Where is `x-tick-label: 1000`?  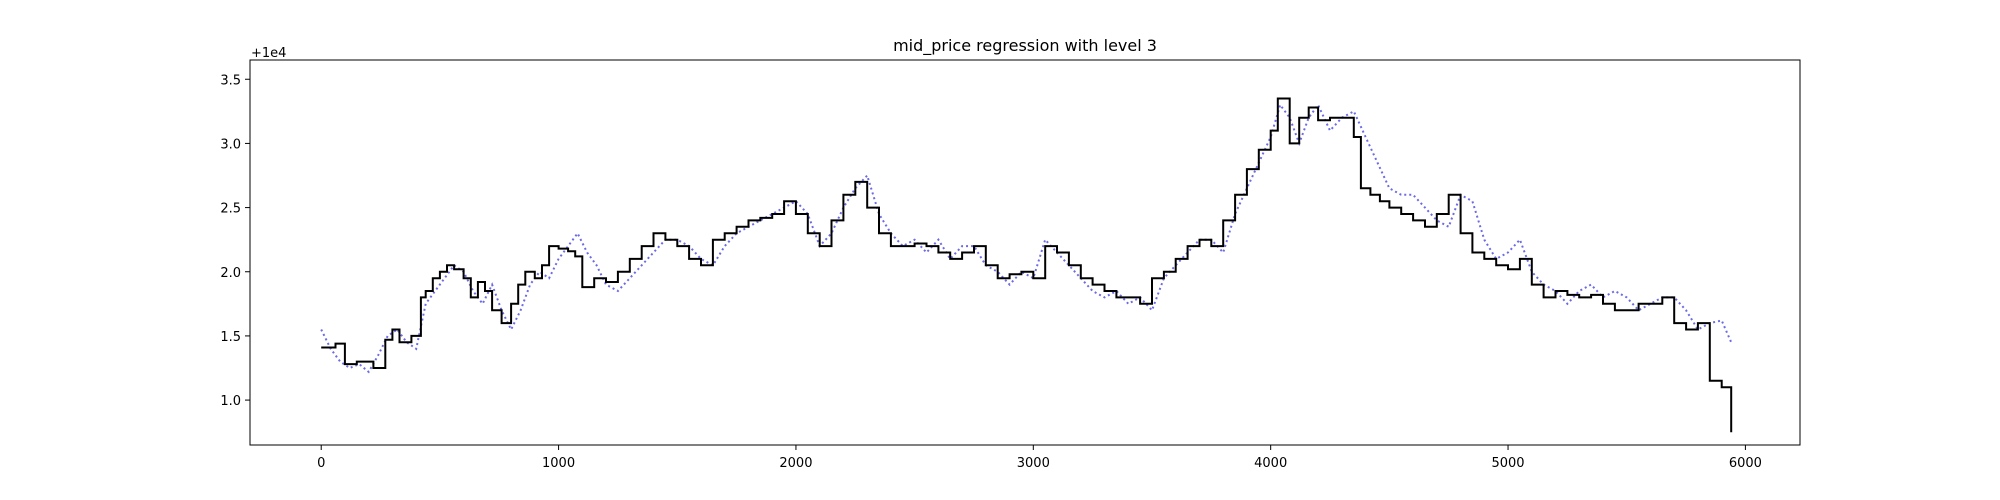
x-tick-label: 1000 is located at coordinates (558, 463).